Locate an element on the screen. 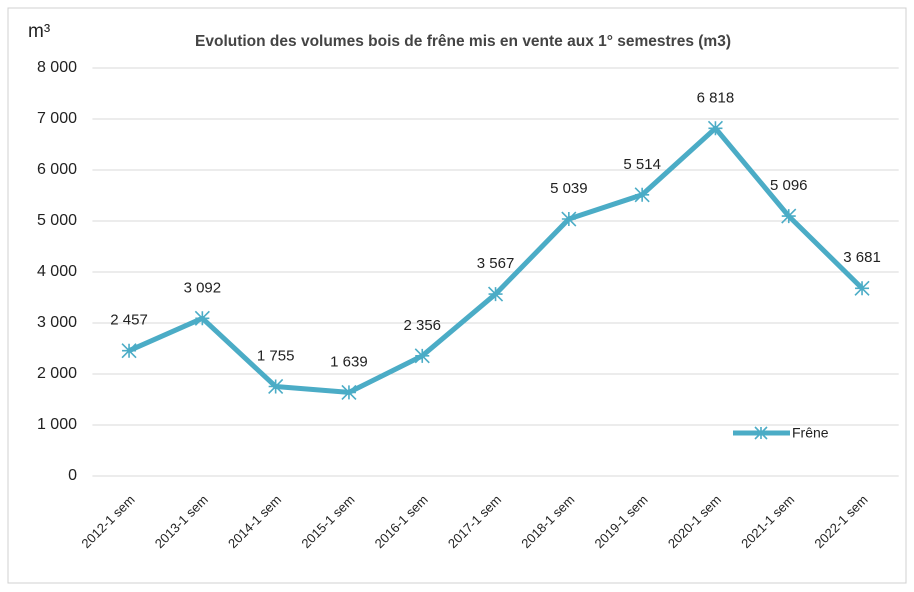 This screenshot has width=914, height=592. y-axis-label: m³ is located at coordinates (39, 31).